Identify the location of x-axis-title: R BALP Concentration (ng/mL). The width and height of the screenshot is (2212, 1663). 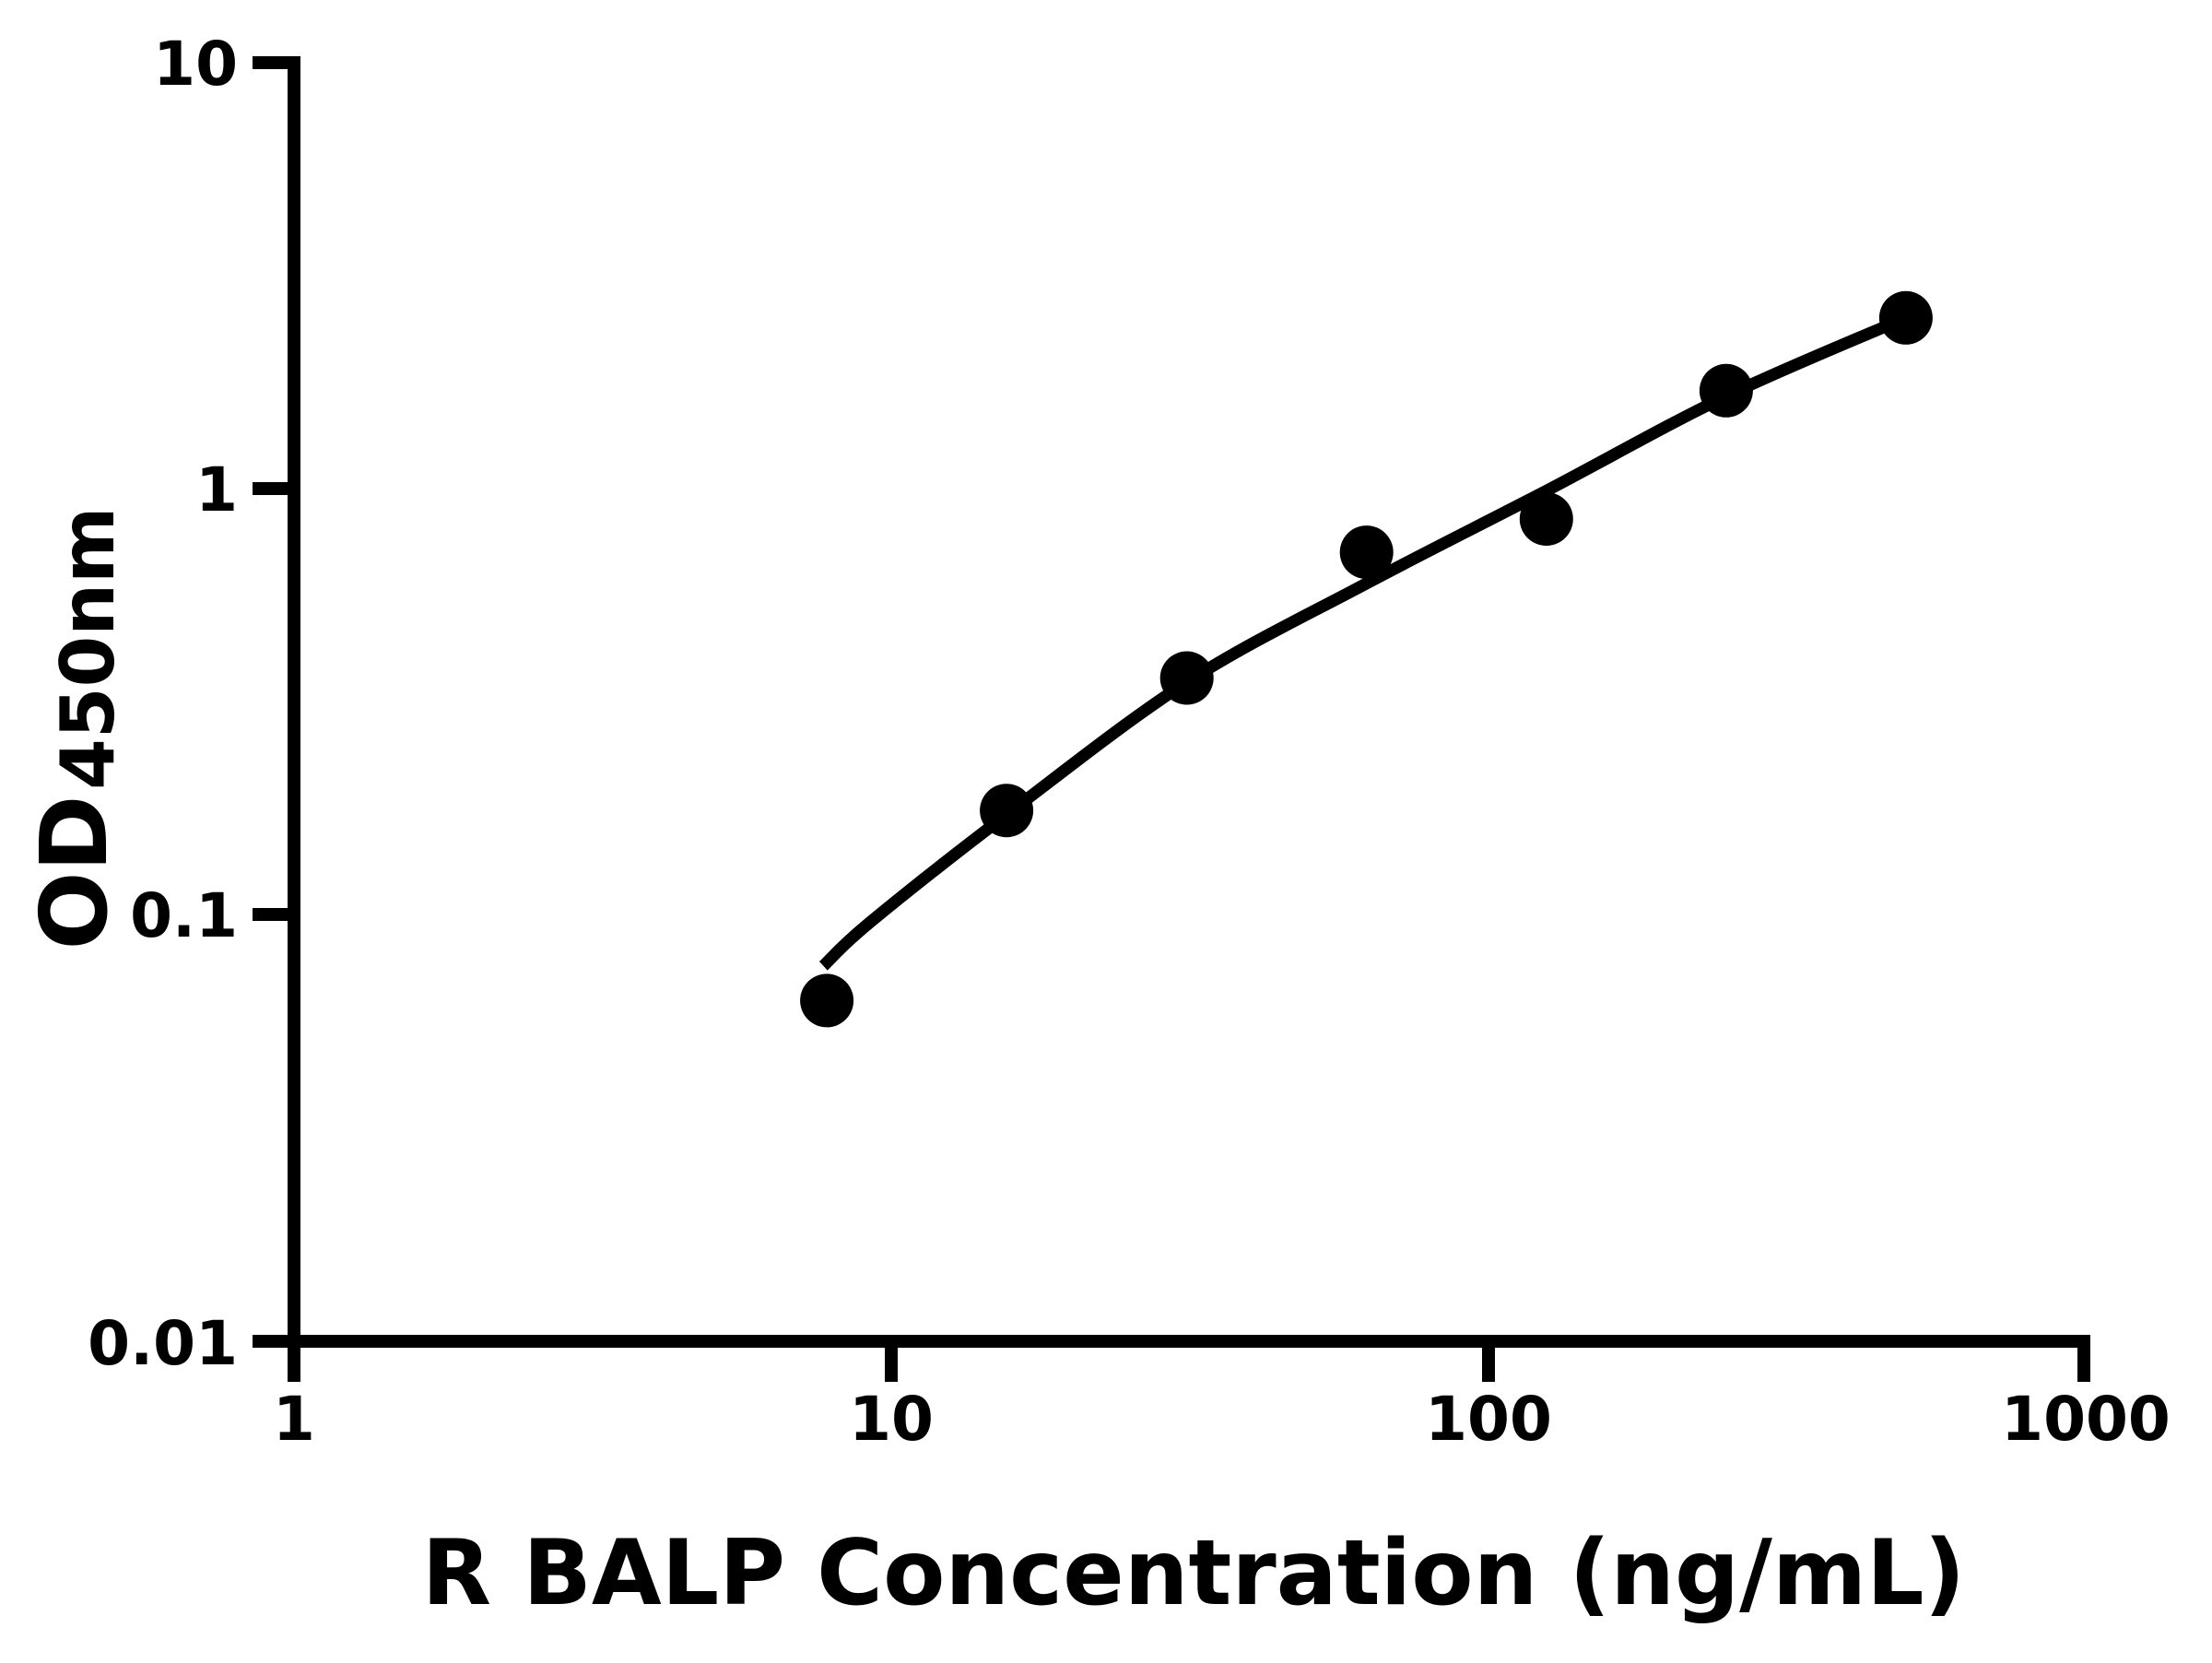
(1194, 1573).